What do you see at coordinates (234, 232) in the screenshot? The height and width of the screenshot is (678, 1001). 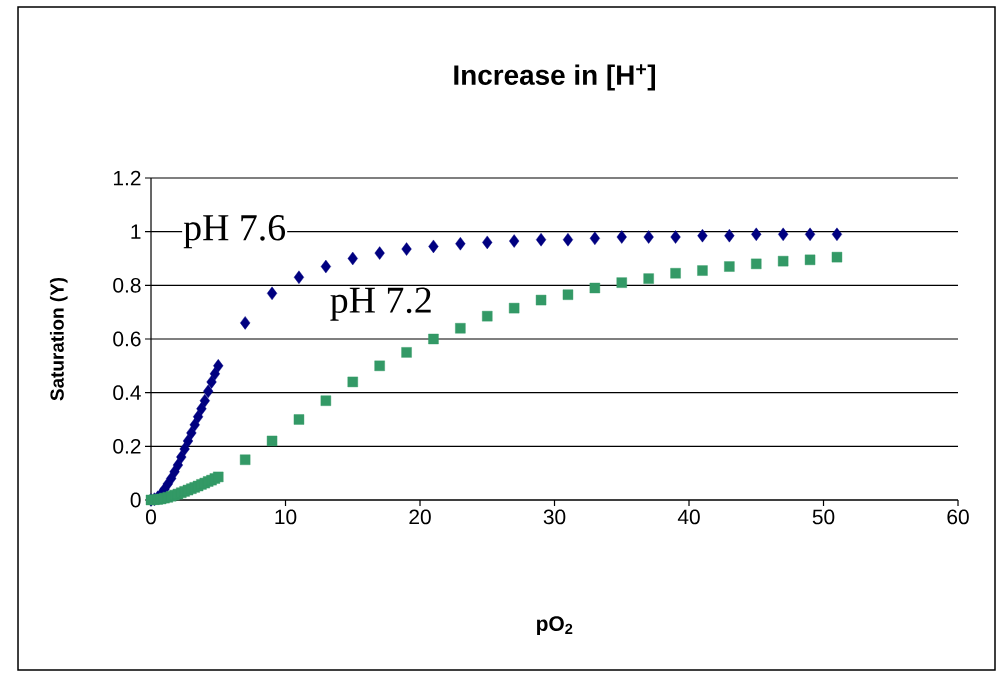 I see `series-label: pH 7.6` at bounding box center [234, 232].